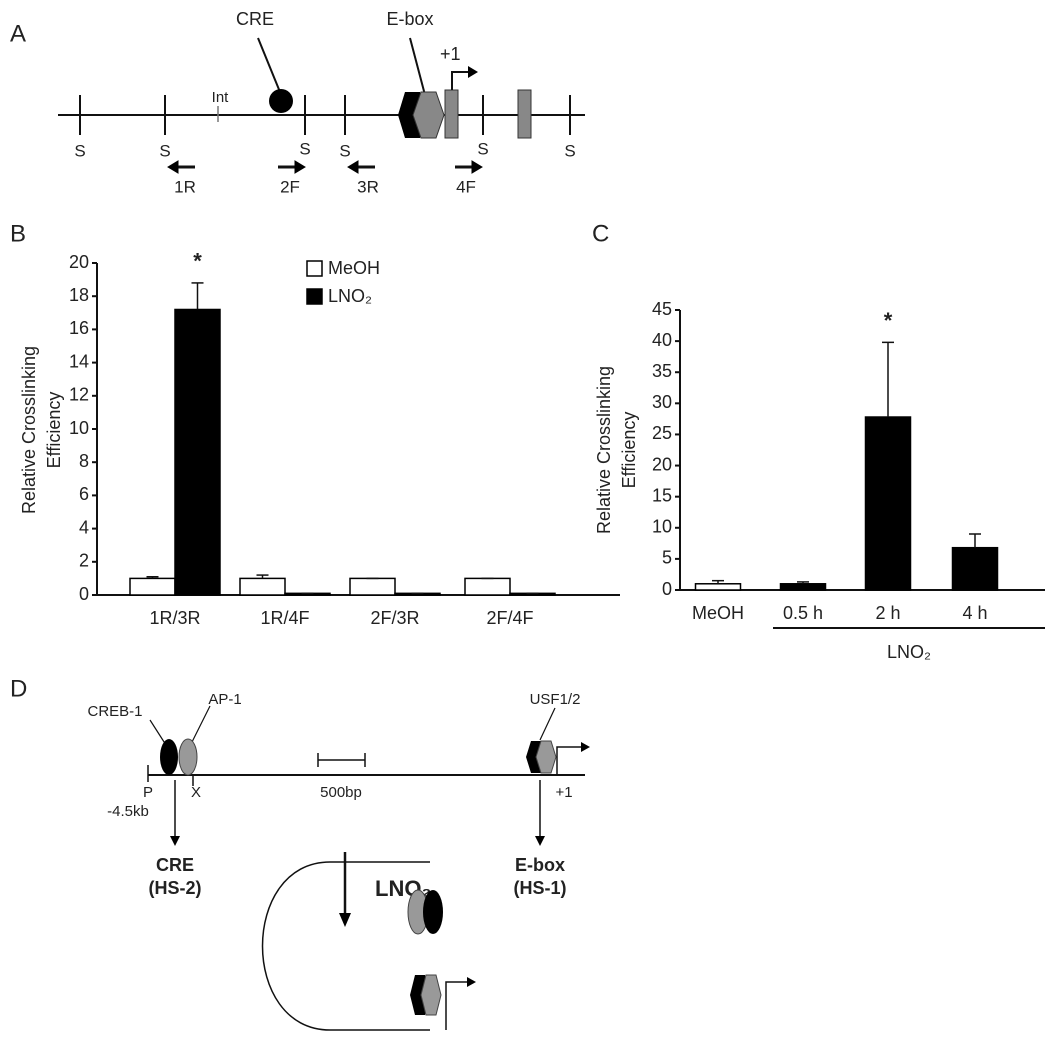  Describe the element at coordinates (803, 613) in the screenshot. I see `x-tick-label: 0.5 h` at that location.